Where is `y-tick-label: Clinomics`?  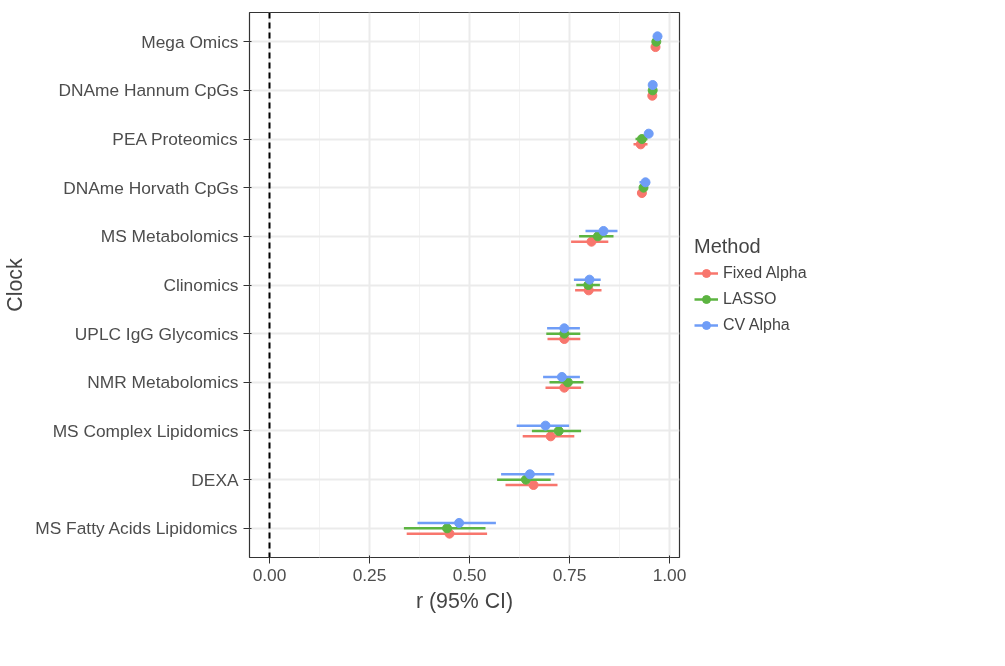
y-tick-label: Clinomics is located at coordinates (201, 285).